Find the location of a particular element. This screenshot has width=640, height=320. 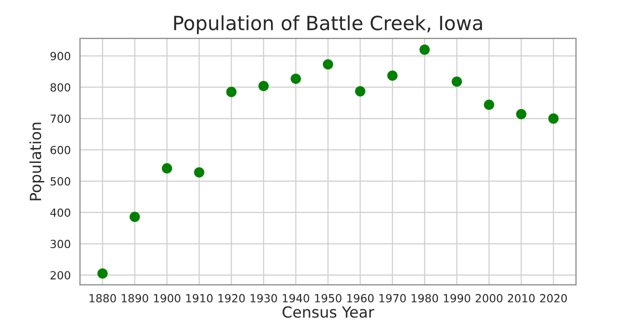

x-tick-label: 1920 is located at coordinates (231, 298).